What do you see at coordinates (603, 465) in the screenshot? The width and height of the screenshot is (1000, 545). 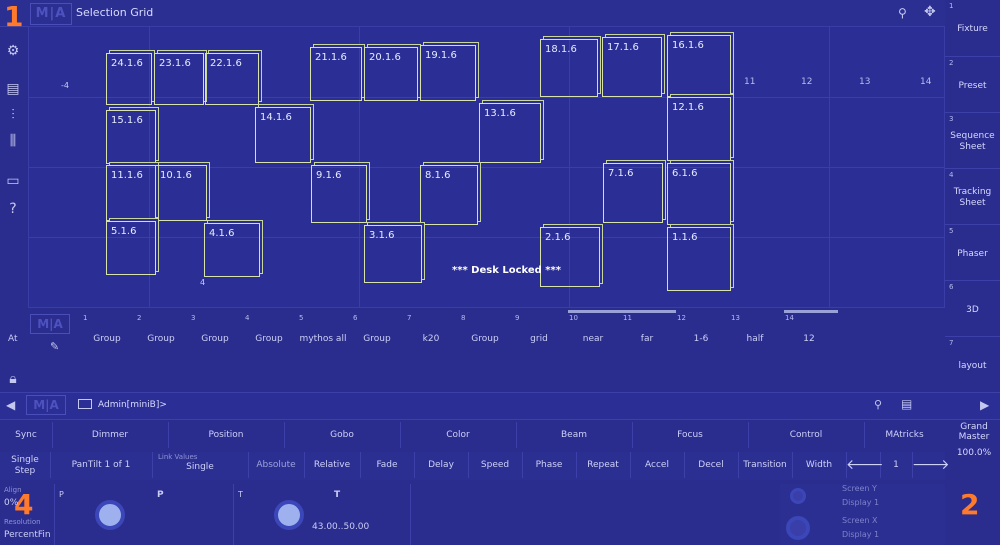 I see `layer-repeat: Repeat` at bounding box center [603, 465].